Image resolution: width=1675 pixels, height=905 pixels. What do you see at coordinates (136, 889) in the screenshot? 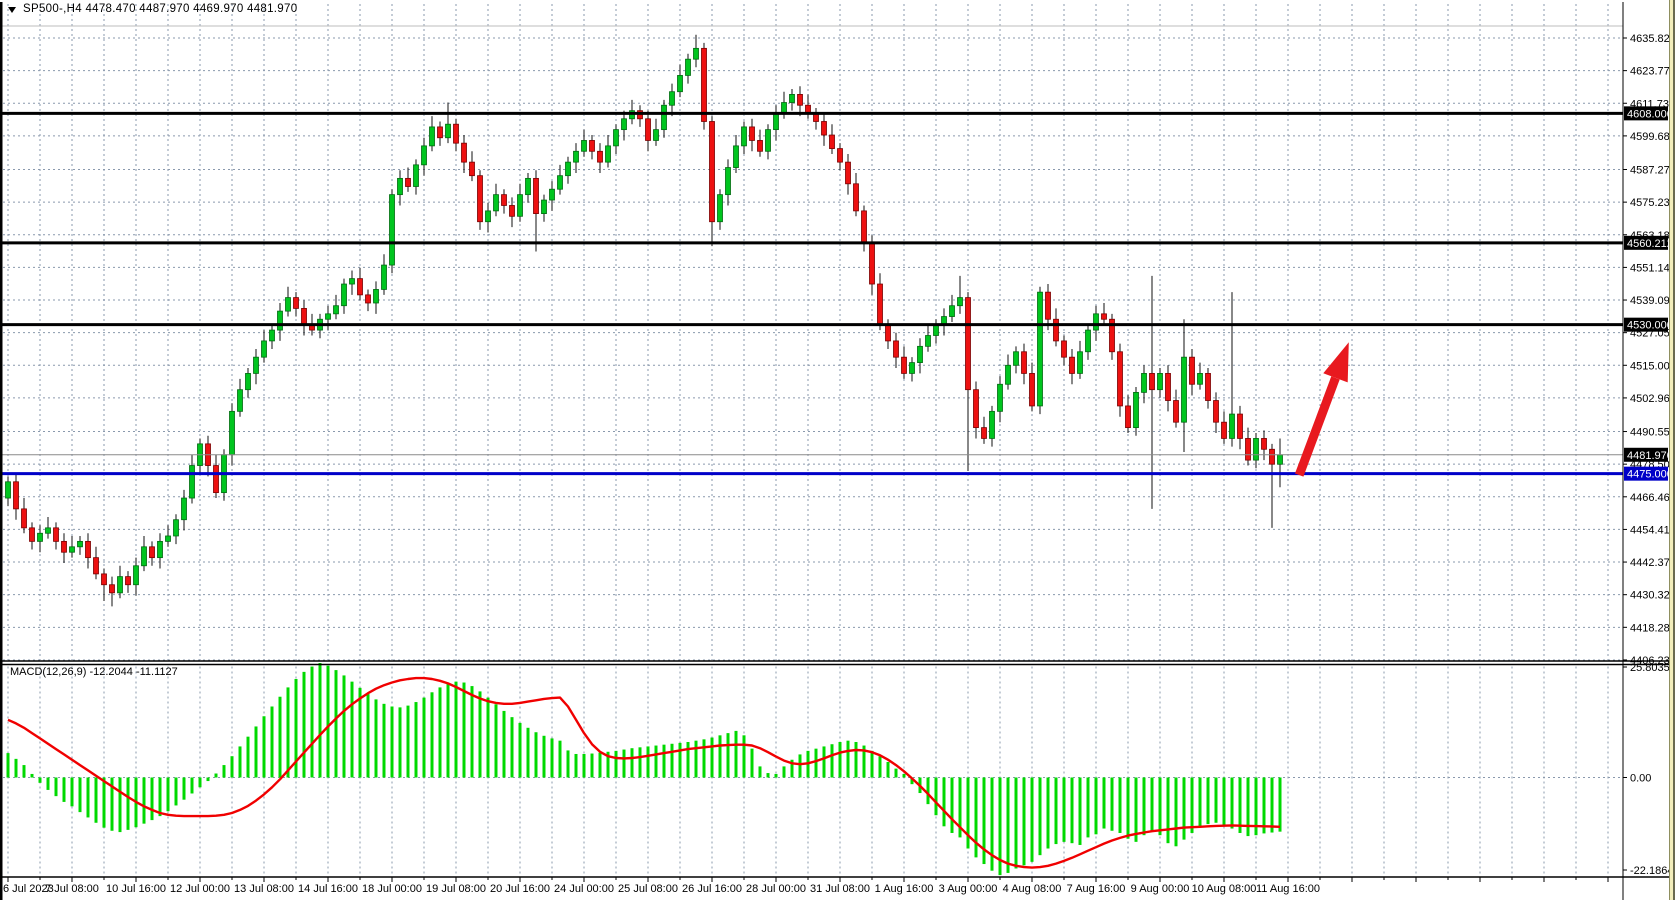
I see `time-tick-label: 10 Jul 16:00` at bounding box center [136, 889].